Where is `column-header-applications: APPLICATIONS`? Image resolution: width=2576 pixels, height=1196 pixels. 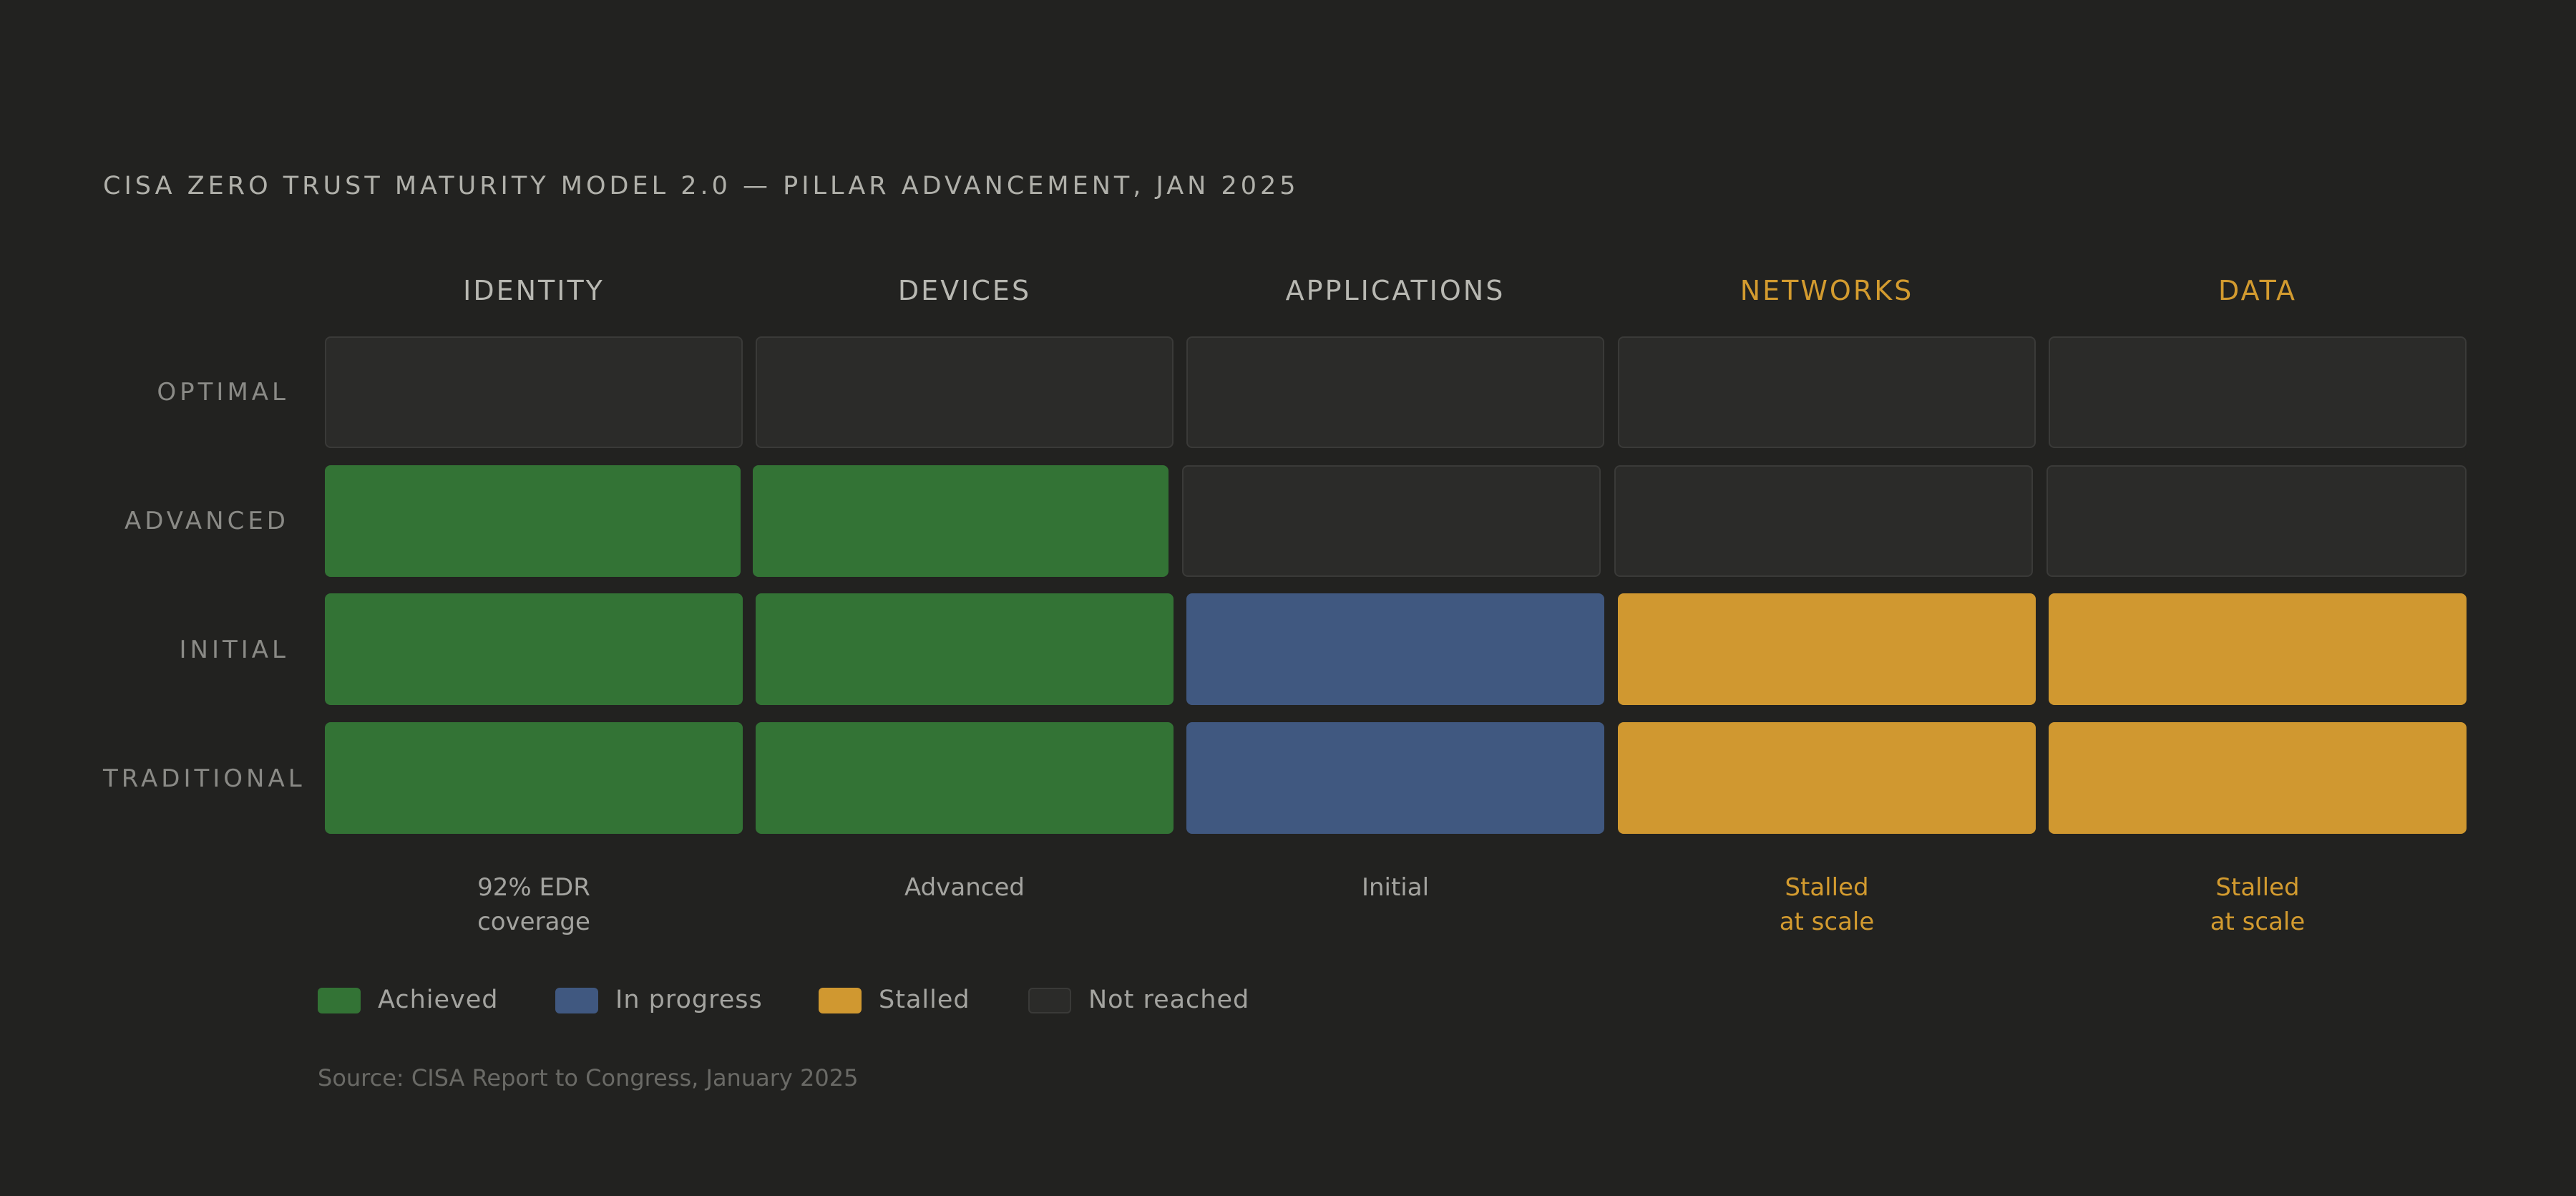 column-header-applications: APPLICATIONS is located at coordinates (1395, 290).